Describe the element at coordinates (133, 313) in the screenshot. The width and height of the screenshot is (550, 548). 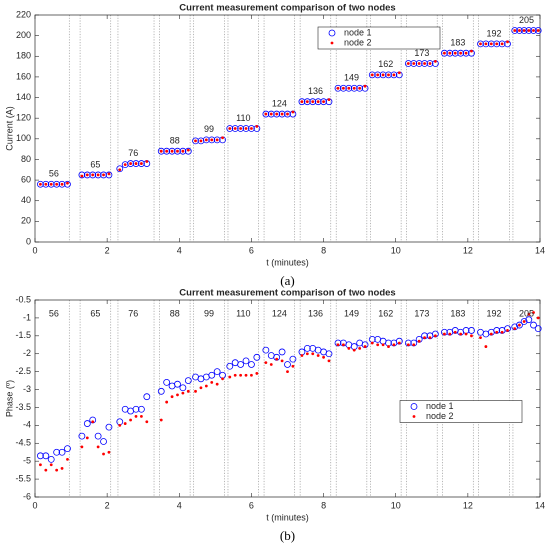
I see `level-annotation: 76` at that location.